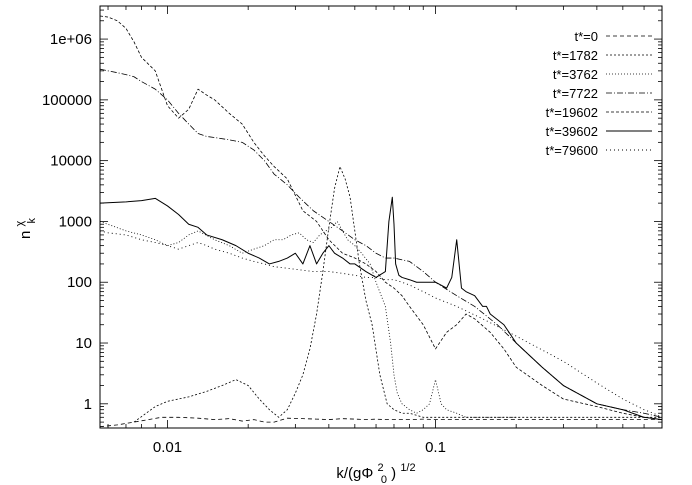 This screenshot has height=485, width=692. I want to click on legend-label-0: t*=0, so click(587, 36).